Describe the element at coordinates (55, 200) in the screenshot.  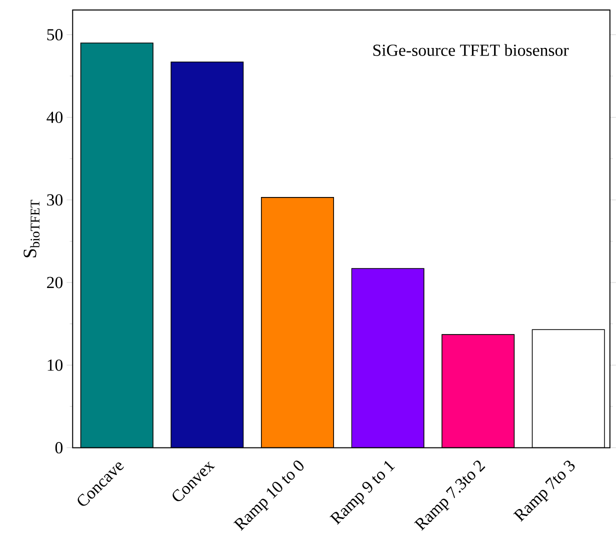
I see `y-tick-label: 30` at that location.